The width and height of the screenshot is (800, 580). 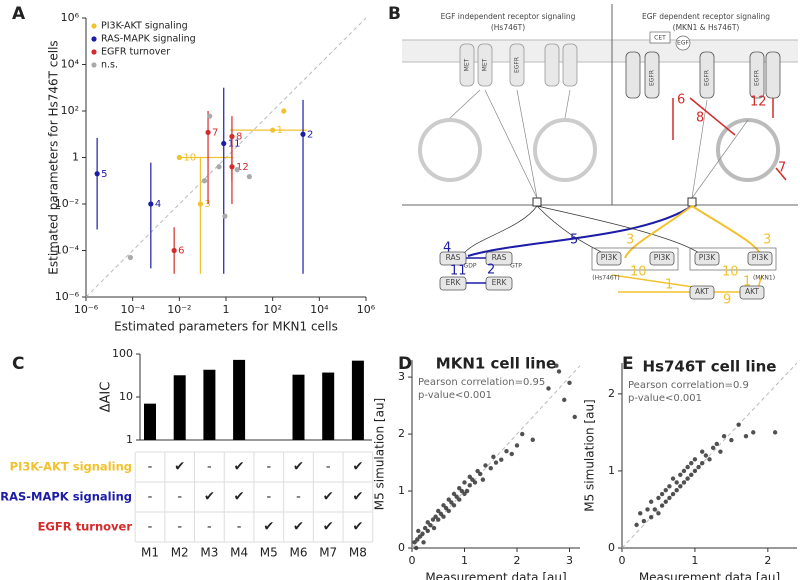 What do you see at coordinates (405, 364) in the screenshot?
I see `panel-letter: D` at bounding box center [405, 364].